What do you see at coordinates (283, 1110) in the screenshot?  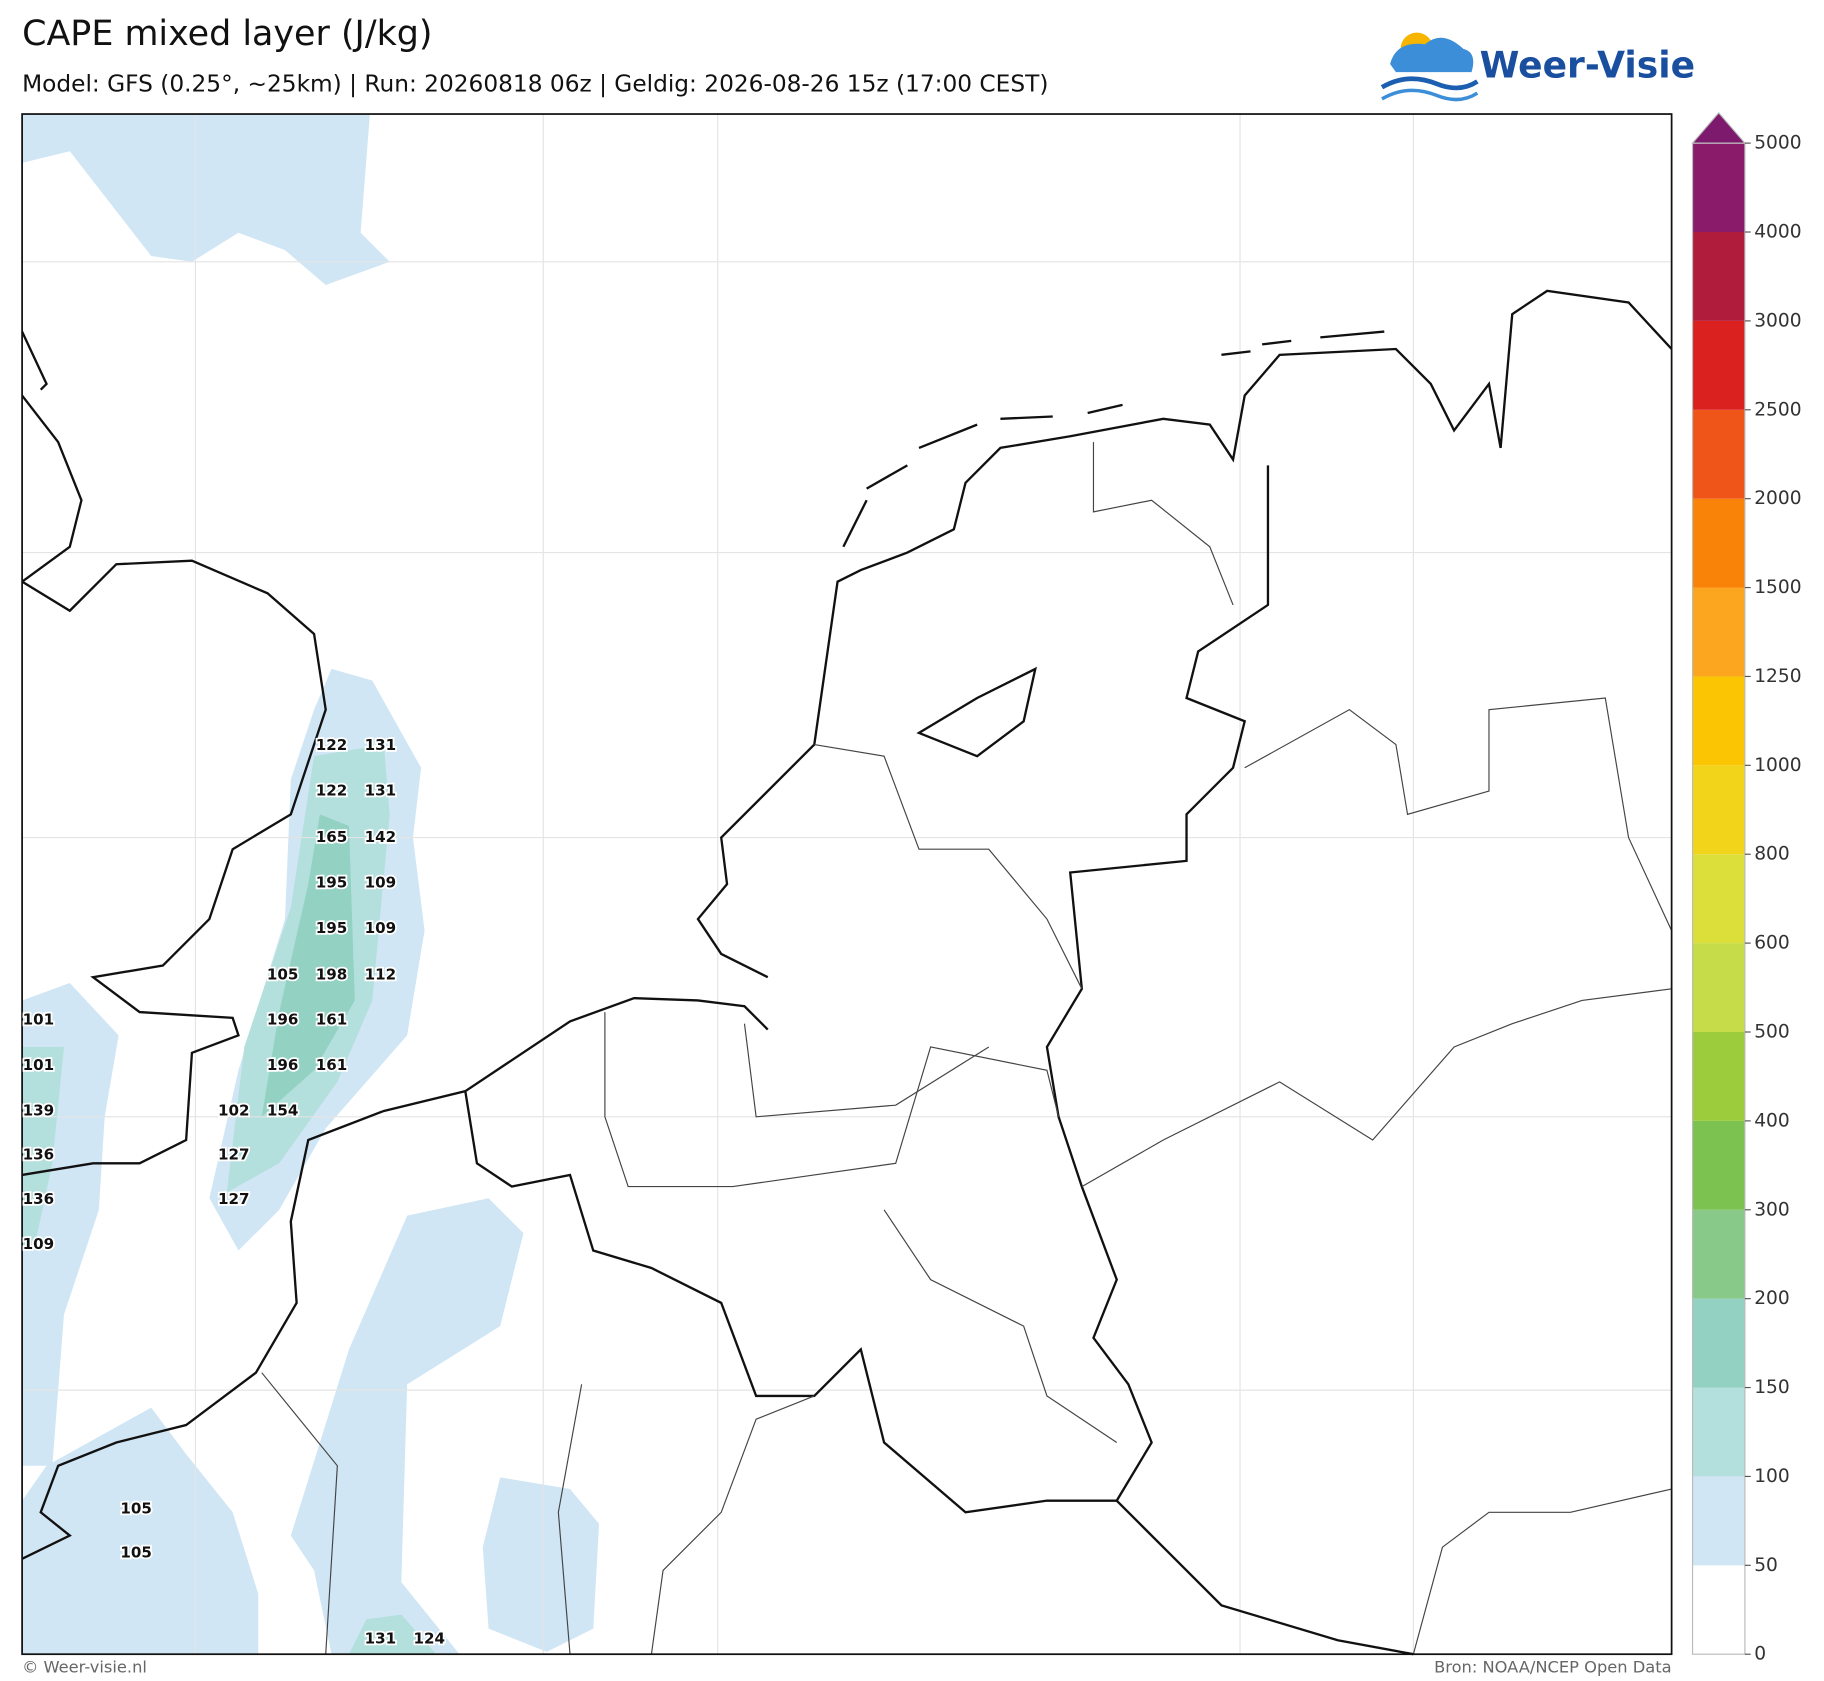 I see `value-label: 154` at bounding box center [283, 1110].